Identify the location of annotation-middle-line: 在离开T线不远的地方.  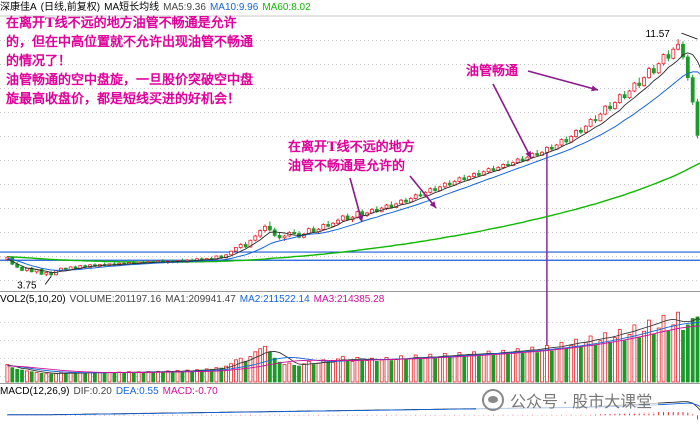
(351, 147).